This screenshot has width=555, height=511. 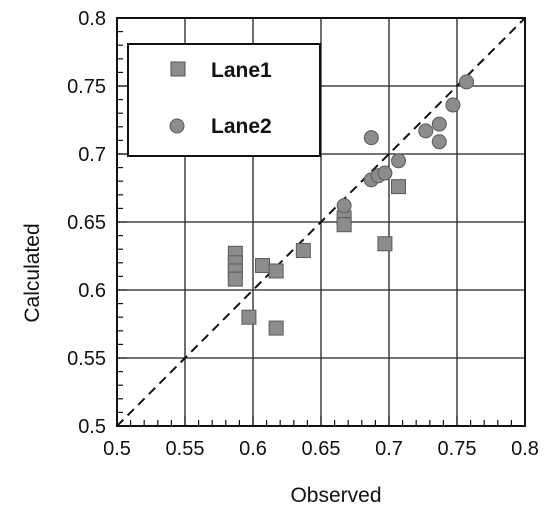 I want to click on legend-marker-lane1, so click(x=178, y=69).